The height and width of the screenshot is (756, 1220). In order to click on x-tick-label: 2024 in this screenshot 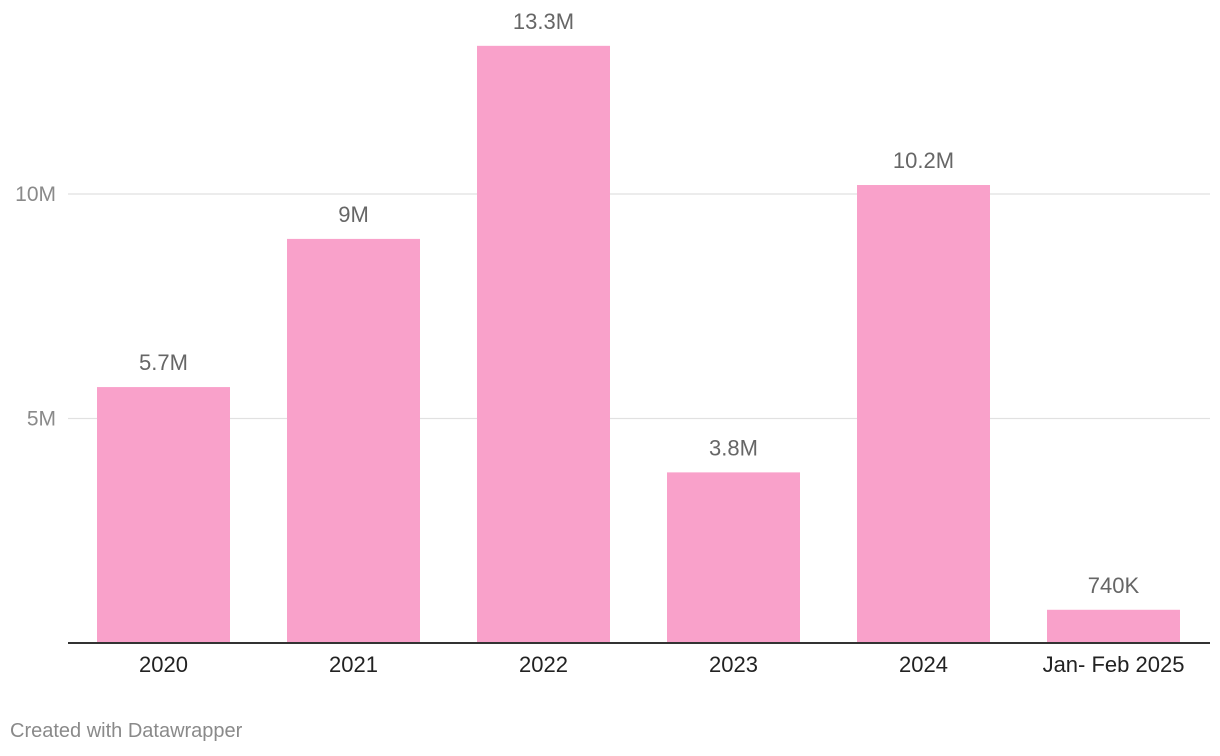, I will do `click(923, 664)`.